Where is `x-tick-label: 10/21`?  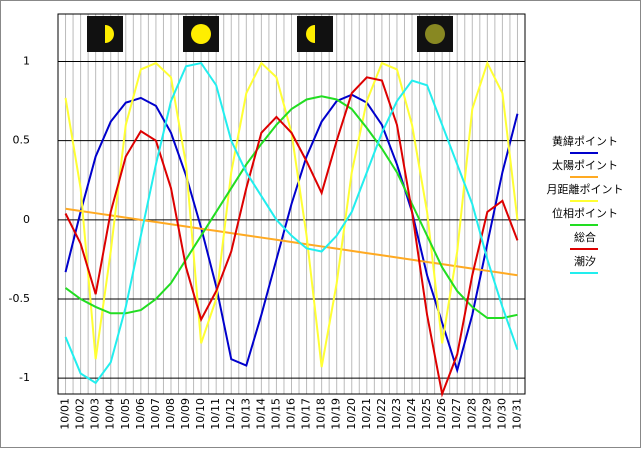 x-tick-label: 10/21 is located at coordinates (366, 414).